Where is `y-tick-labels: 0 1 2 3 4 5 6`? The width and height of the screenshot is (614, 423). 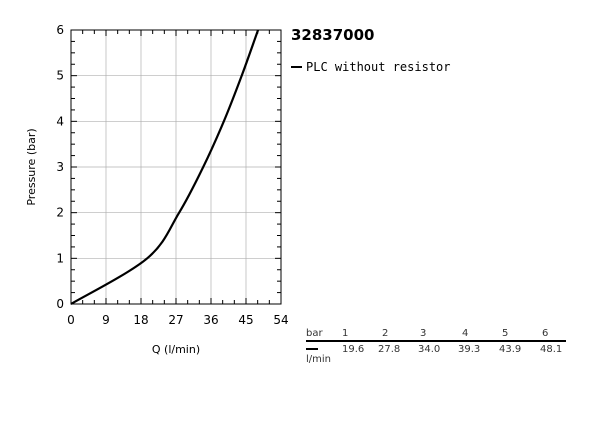 y-tick-labels: 0 1 2 3 4 5 6 is located at coordinates (60, 167).